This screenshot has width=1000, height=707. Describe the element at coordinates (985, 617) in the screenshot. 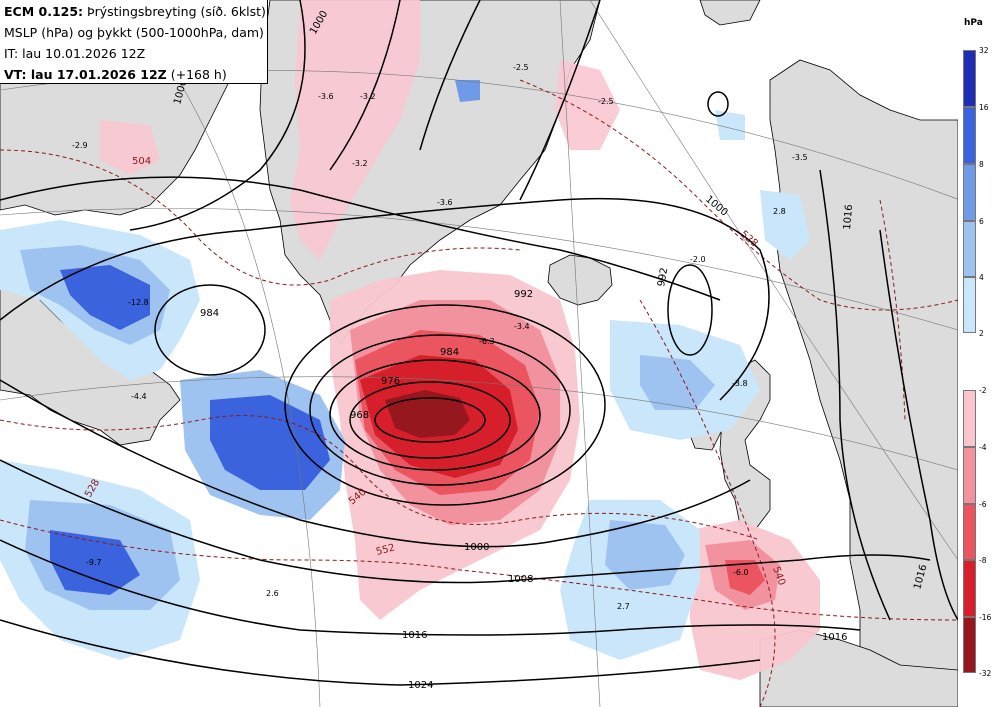

I see `legend-tick: -16` at that location.